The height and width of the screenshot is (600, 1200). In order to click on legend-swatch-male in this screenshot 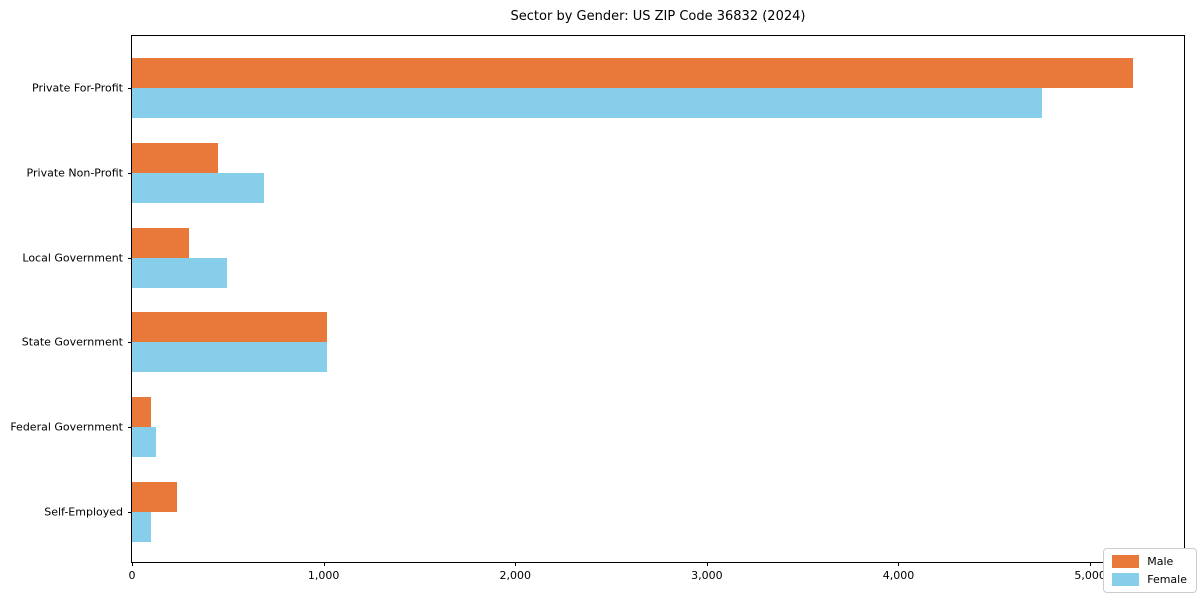, I will do `click(1126, 561)`.